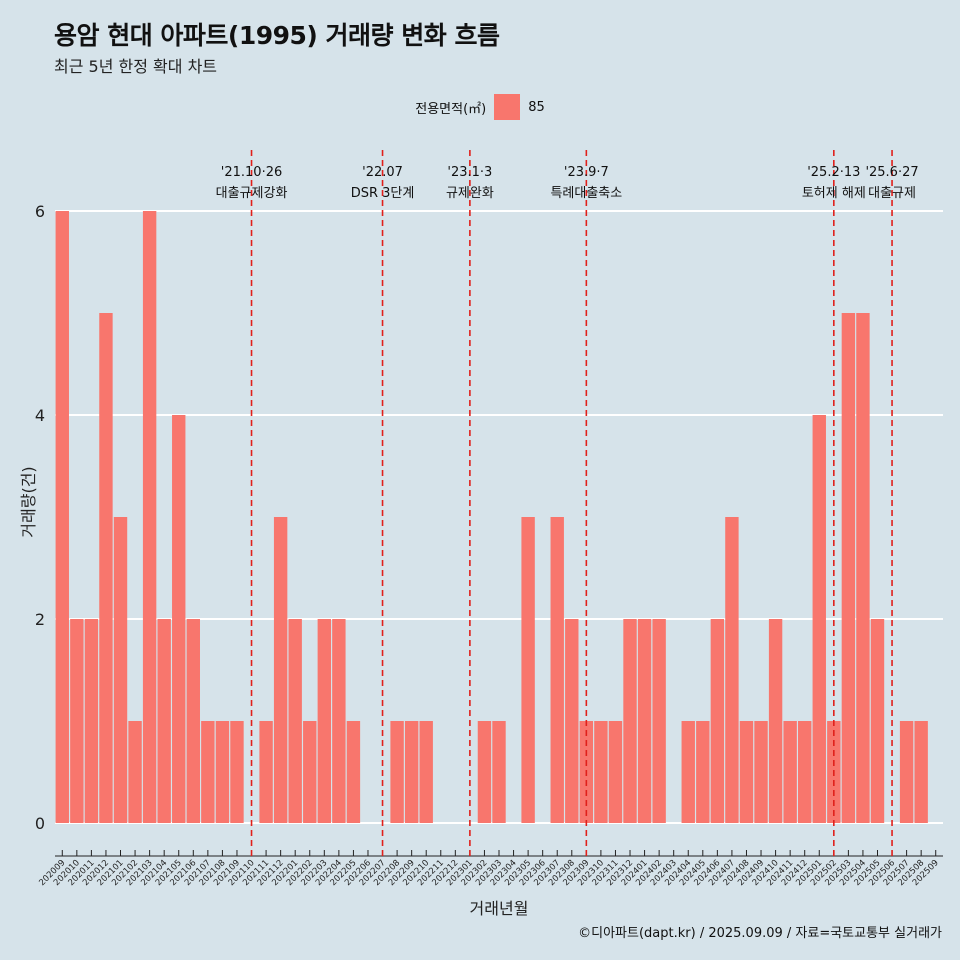 This screenshot has width=960, height=960. What do you see at coordinates (136, 66) in the screenshot?
I see `chart-subtitle: 최근 5년 한정 확대 차트` at bounding box center [136, 66].